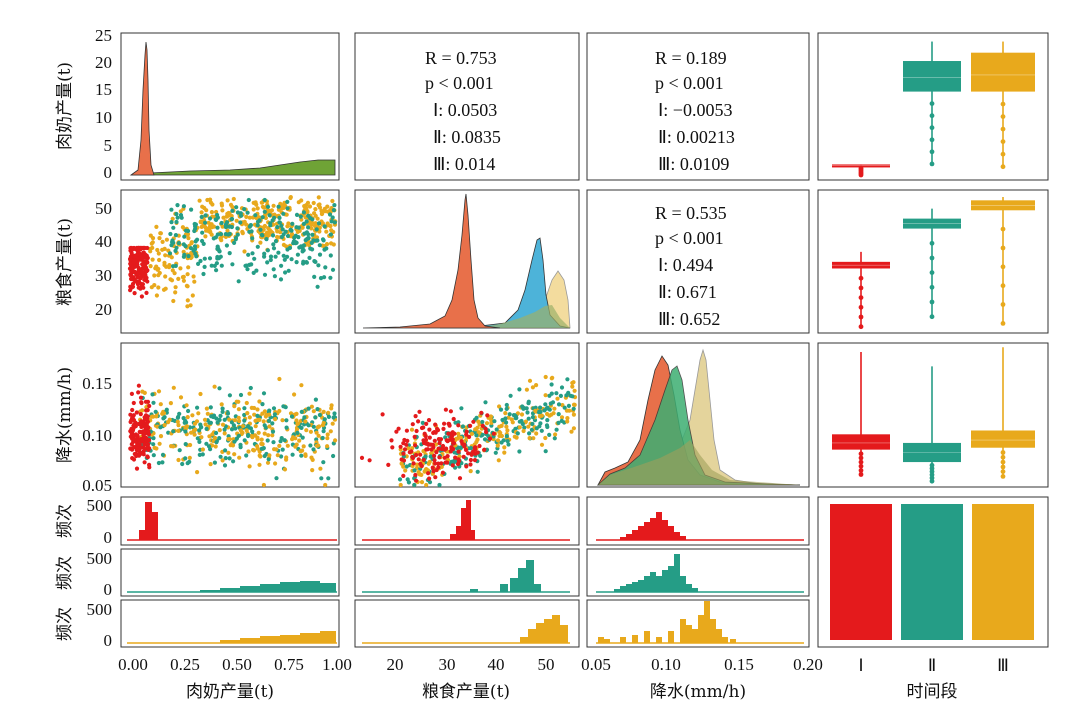 The height and width of the screenshot is (720, 1071). What do you see at coordinates (861, 474) in the screenshot?
I see `boxplot-rain-0-outlier` at bounding box center [861, 474].